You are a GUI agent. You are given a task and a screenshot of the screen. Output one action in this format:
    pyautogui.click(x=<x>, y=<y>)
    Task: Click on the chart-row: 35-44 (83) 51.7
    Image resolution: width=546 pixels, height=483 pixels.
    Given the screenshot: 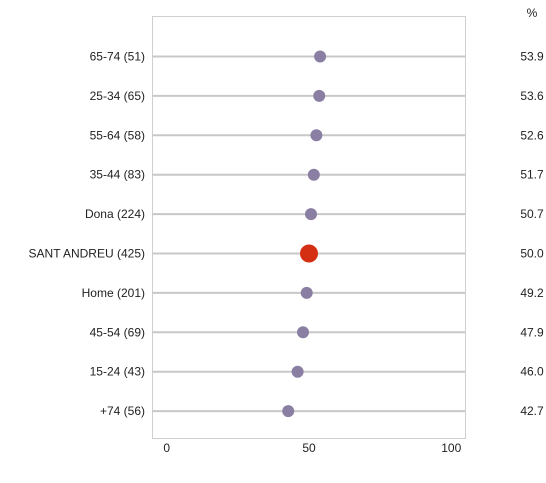 What is the action you would take?
    pyautogui.click(x=317, y=175)
    